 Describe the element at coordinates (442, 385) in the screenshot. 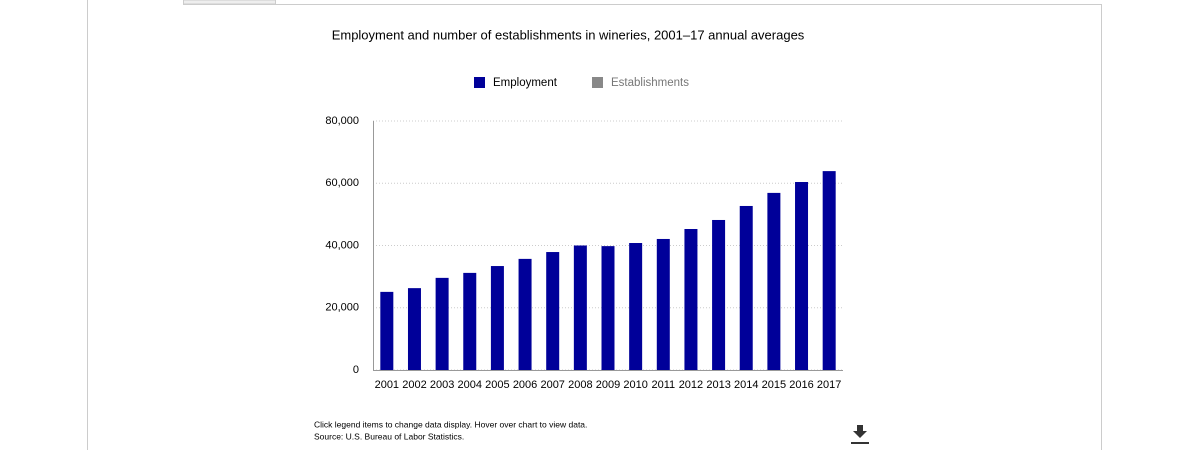

I see `x-tick-label: 2003` at that location.